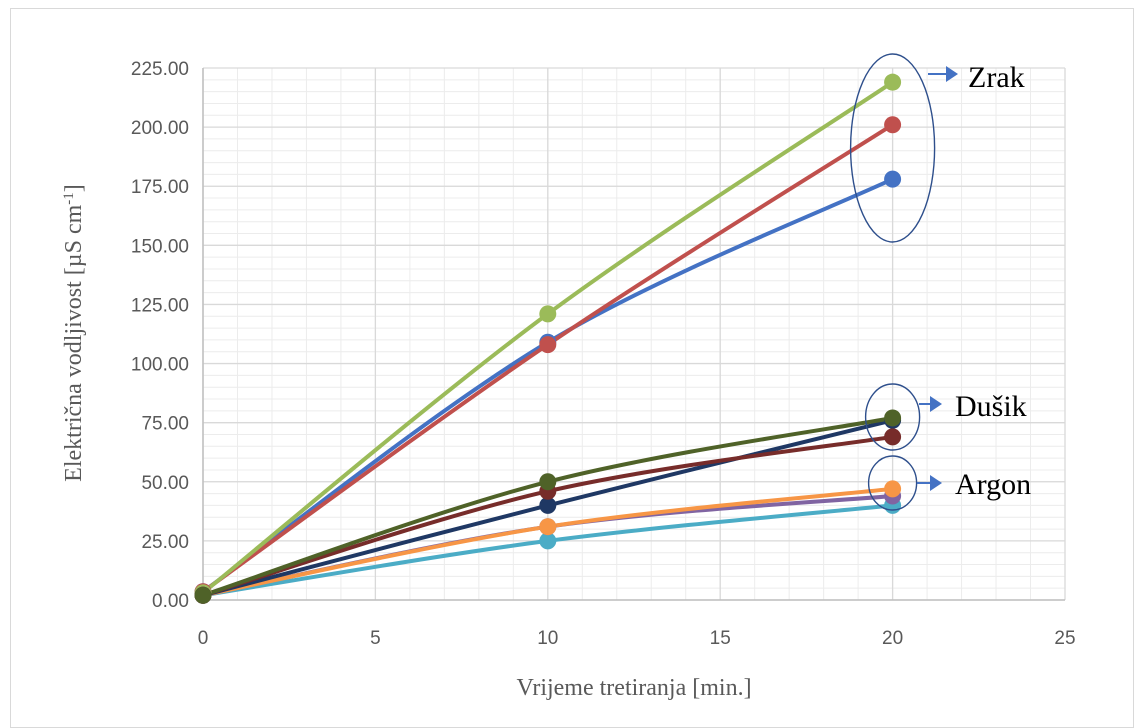 This screenshot has height=728, width=1144. Describe the element at coordinates (996, 77) in the screenshot. I see `group-label: Zrak` at that location.